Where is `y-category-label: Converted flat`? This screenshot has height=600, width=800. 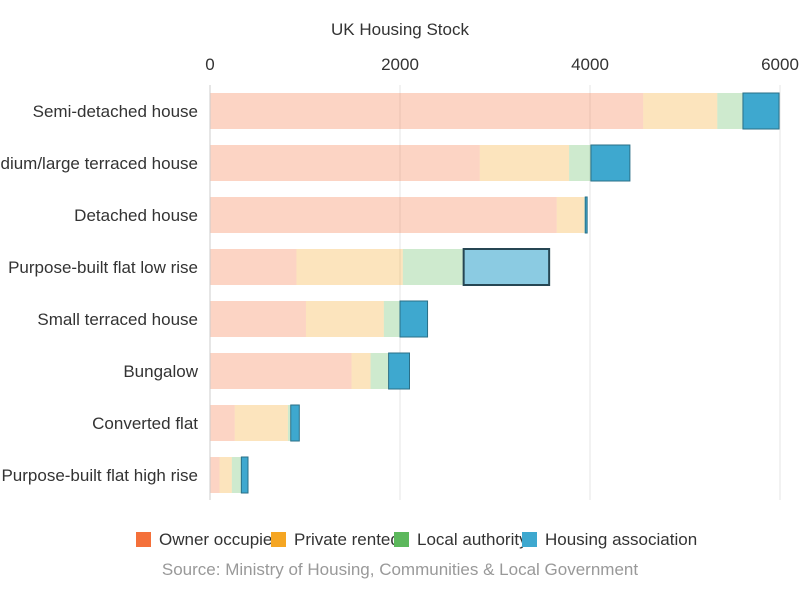 y-category-label: Converted flat is located at coordinates (145, 423).